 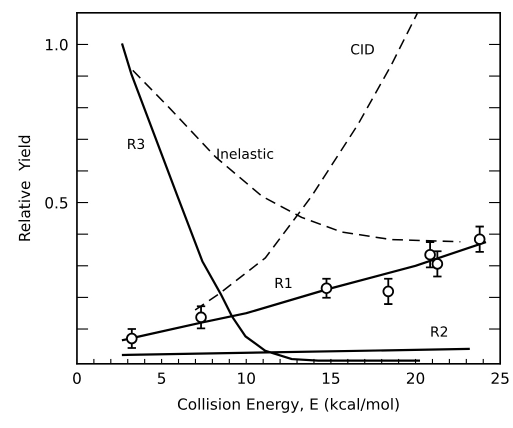 I want to click on series-label: R2, so click(x=439, y=331).